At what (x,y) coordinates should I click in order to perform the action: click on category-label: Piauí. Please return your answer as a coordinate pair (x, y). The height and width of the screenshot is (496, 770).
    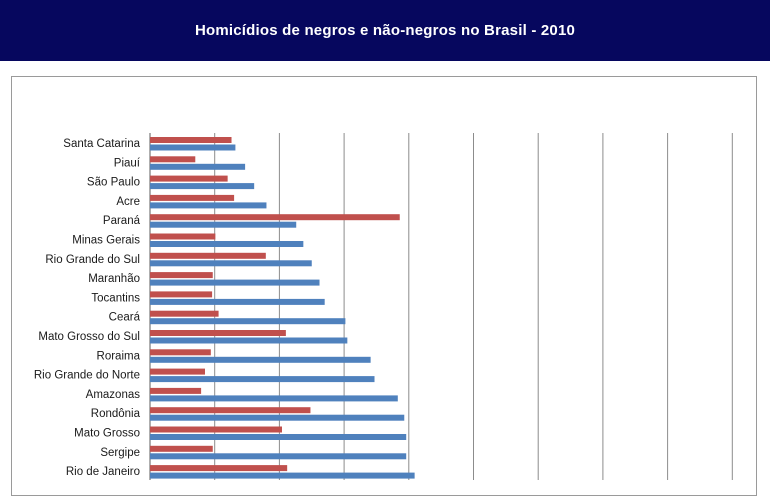
    Looking at the image, I should click on (127, 163).